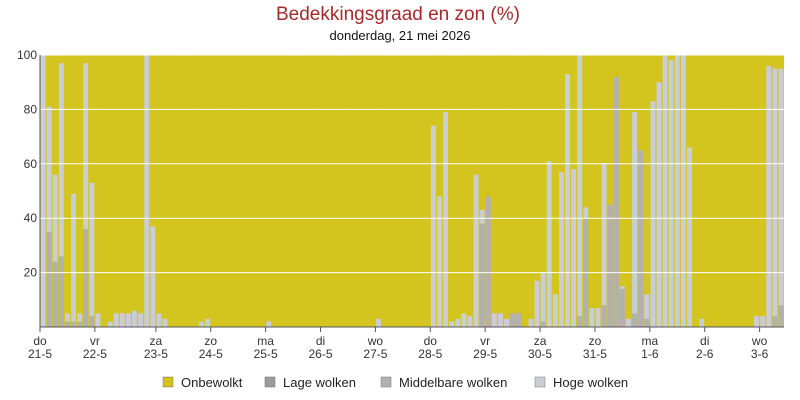 This screenshot has width=800, height=400. What do you see at coordinates (430, 354) in the screenshot?
I see `x-tick-date: 28-5` at bounding box center [430, 354].